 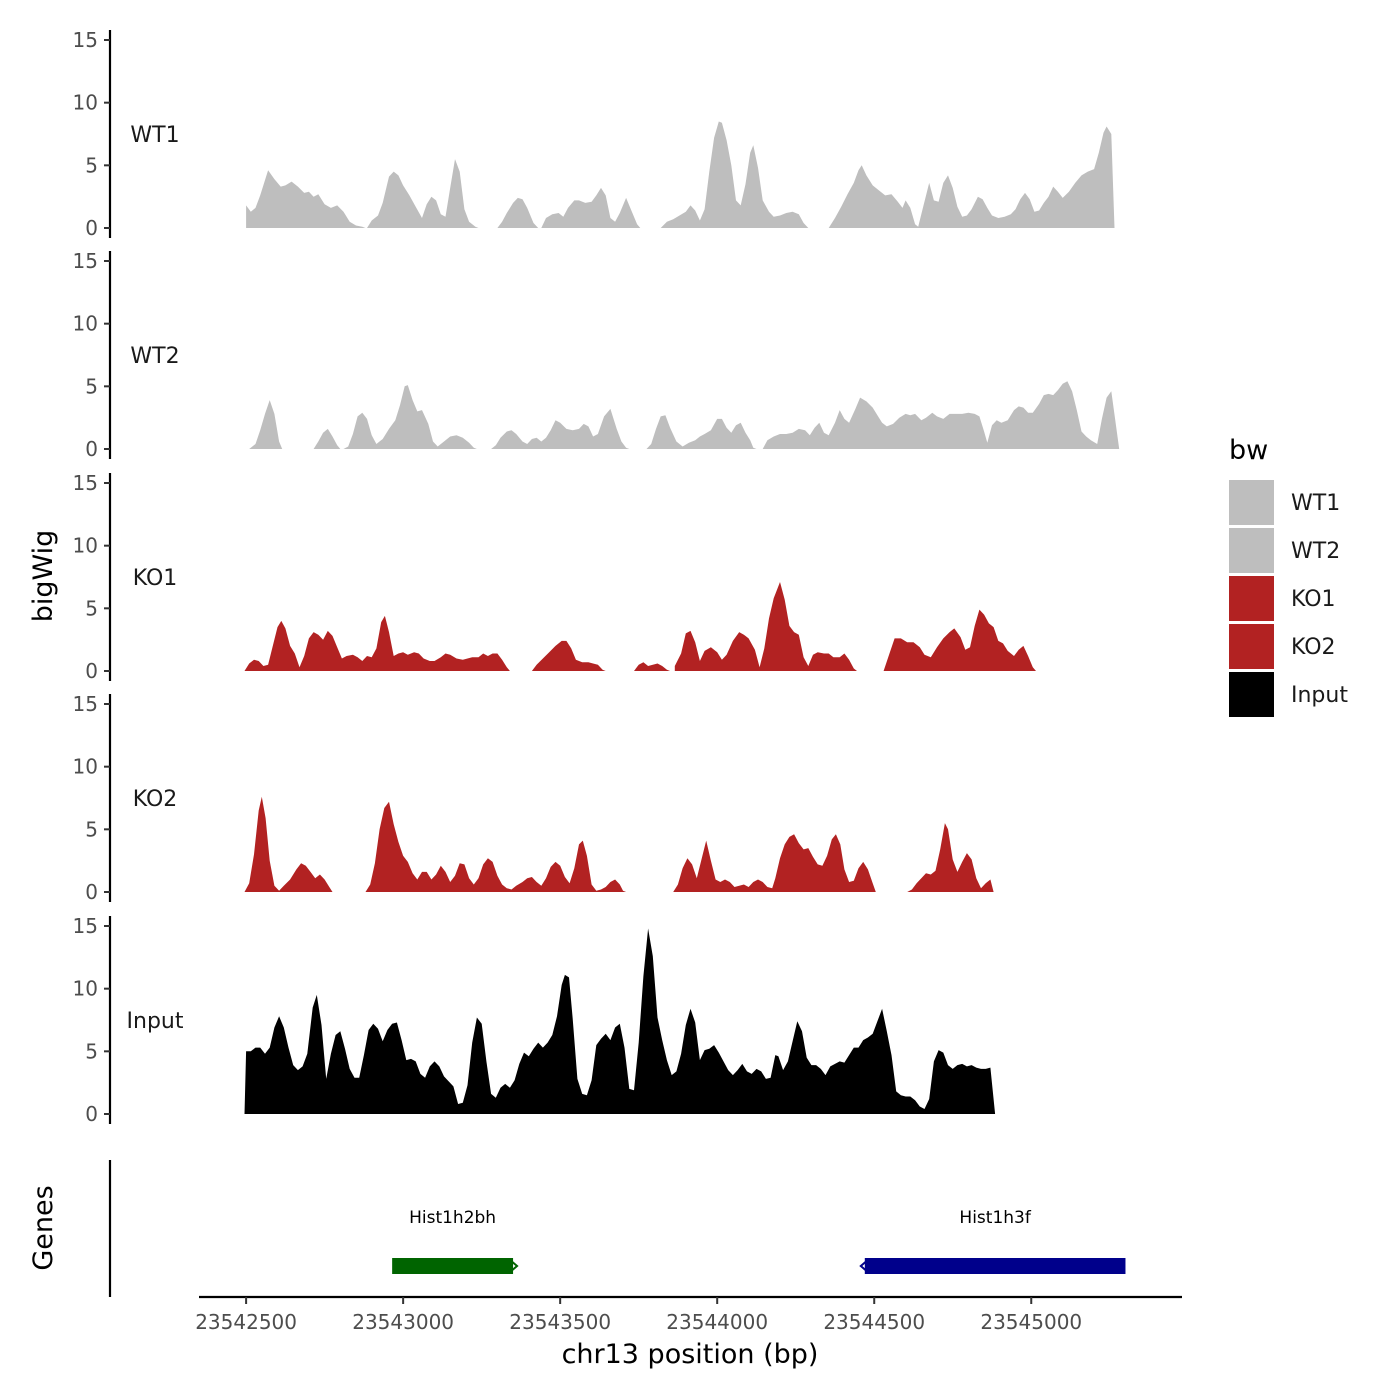 What do you see at coordinates (91, 892) in the screenshot?
I see `y-tick-label-ko2-0: 0` at bounding box center [91, 892].